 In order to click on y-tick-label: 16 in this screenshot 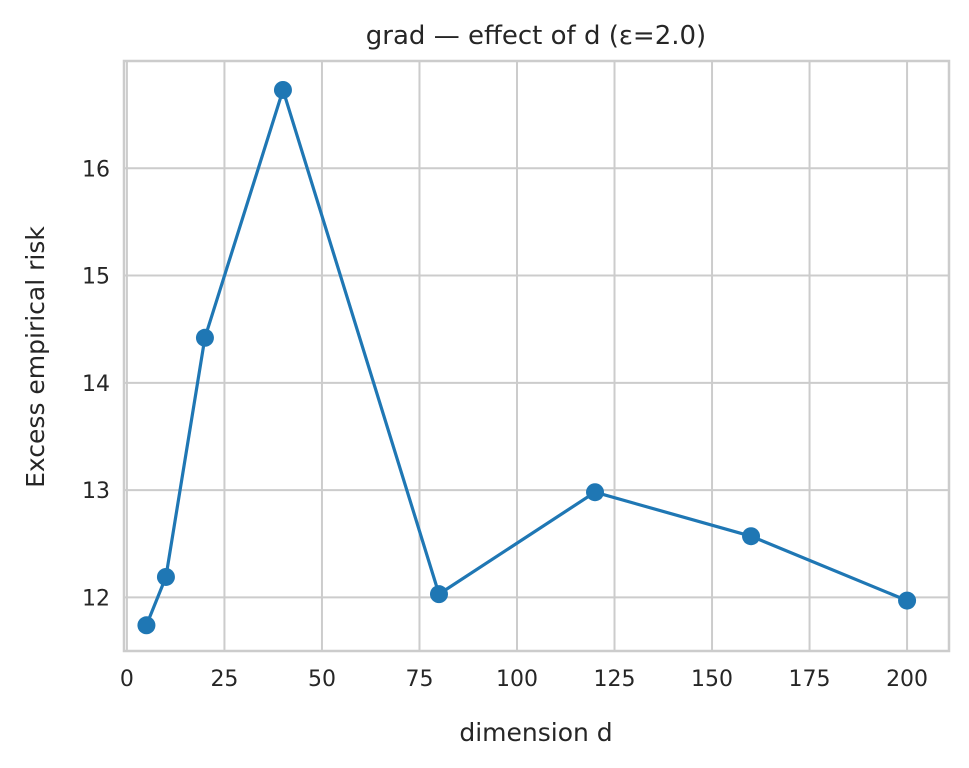, I will do `click(96, 169)`.